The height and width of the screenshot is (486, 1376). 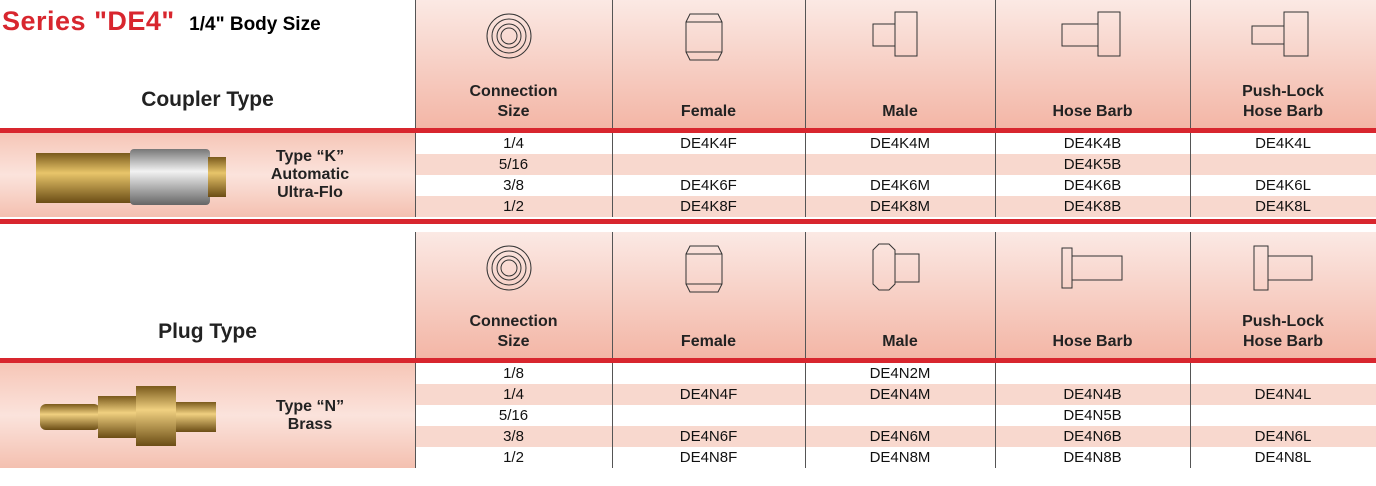 I want to click on table-cell: DE4K4L, so click(x=1283, y=143).